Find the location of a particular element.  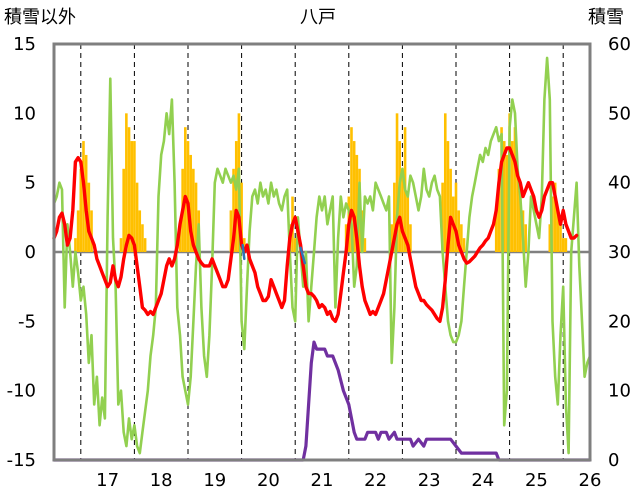

x-tick-20: 20 is located at coordinates (268, 480).